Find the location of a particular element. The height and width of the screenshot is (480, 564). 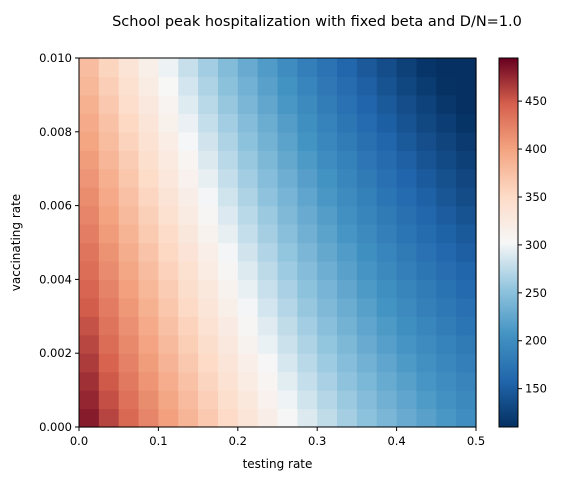

colorbar-tick-label: 150 is located at coordinates (536, 389).